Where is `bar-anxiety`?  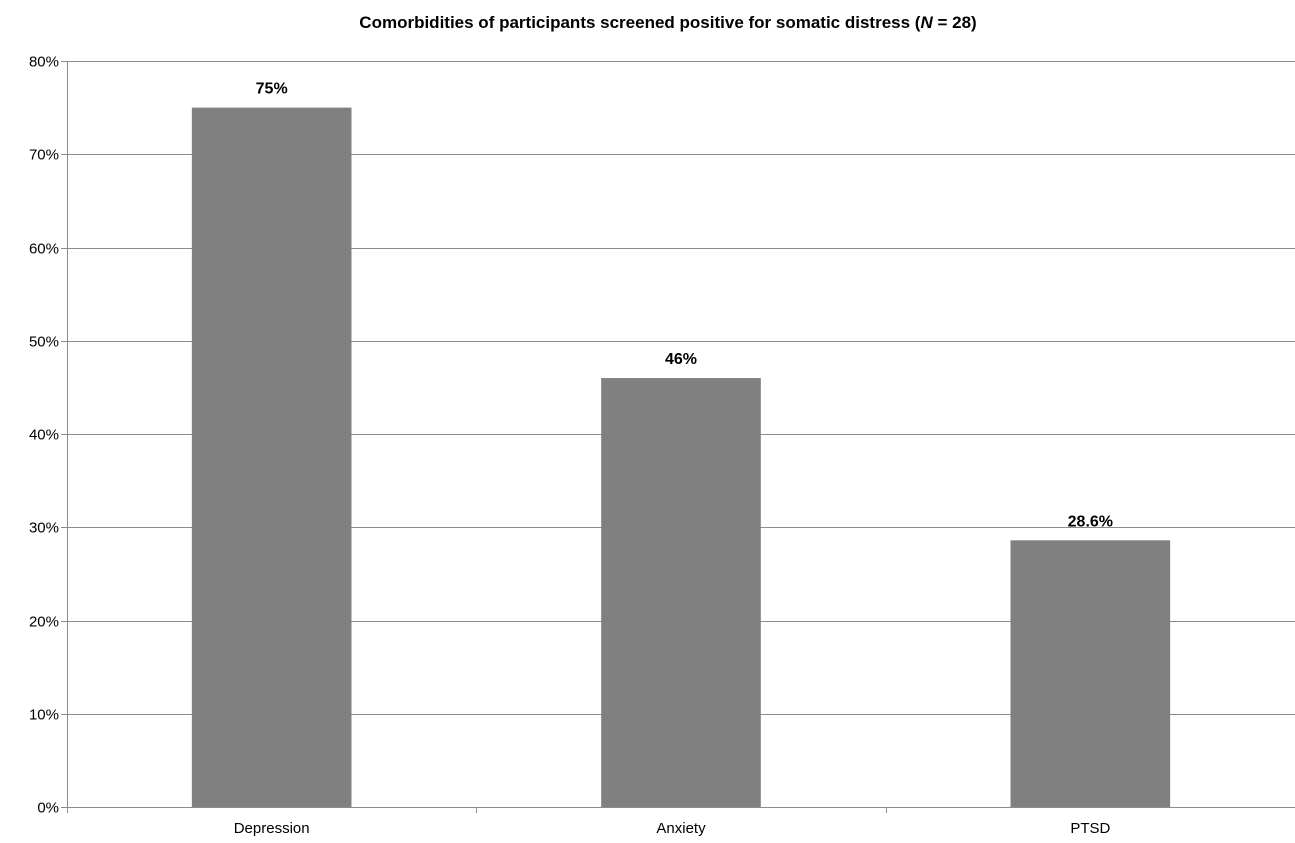 bar-anxiety is located at coordinates (681, 592).